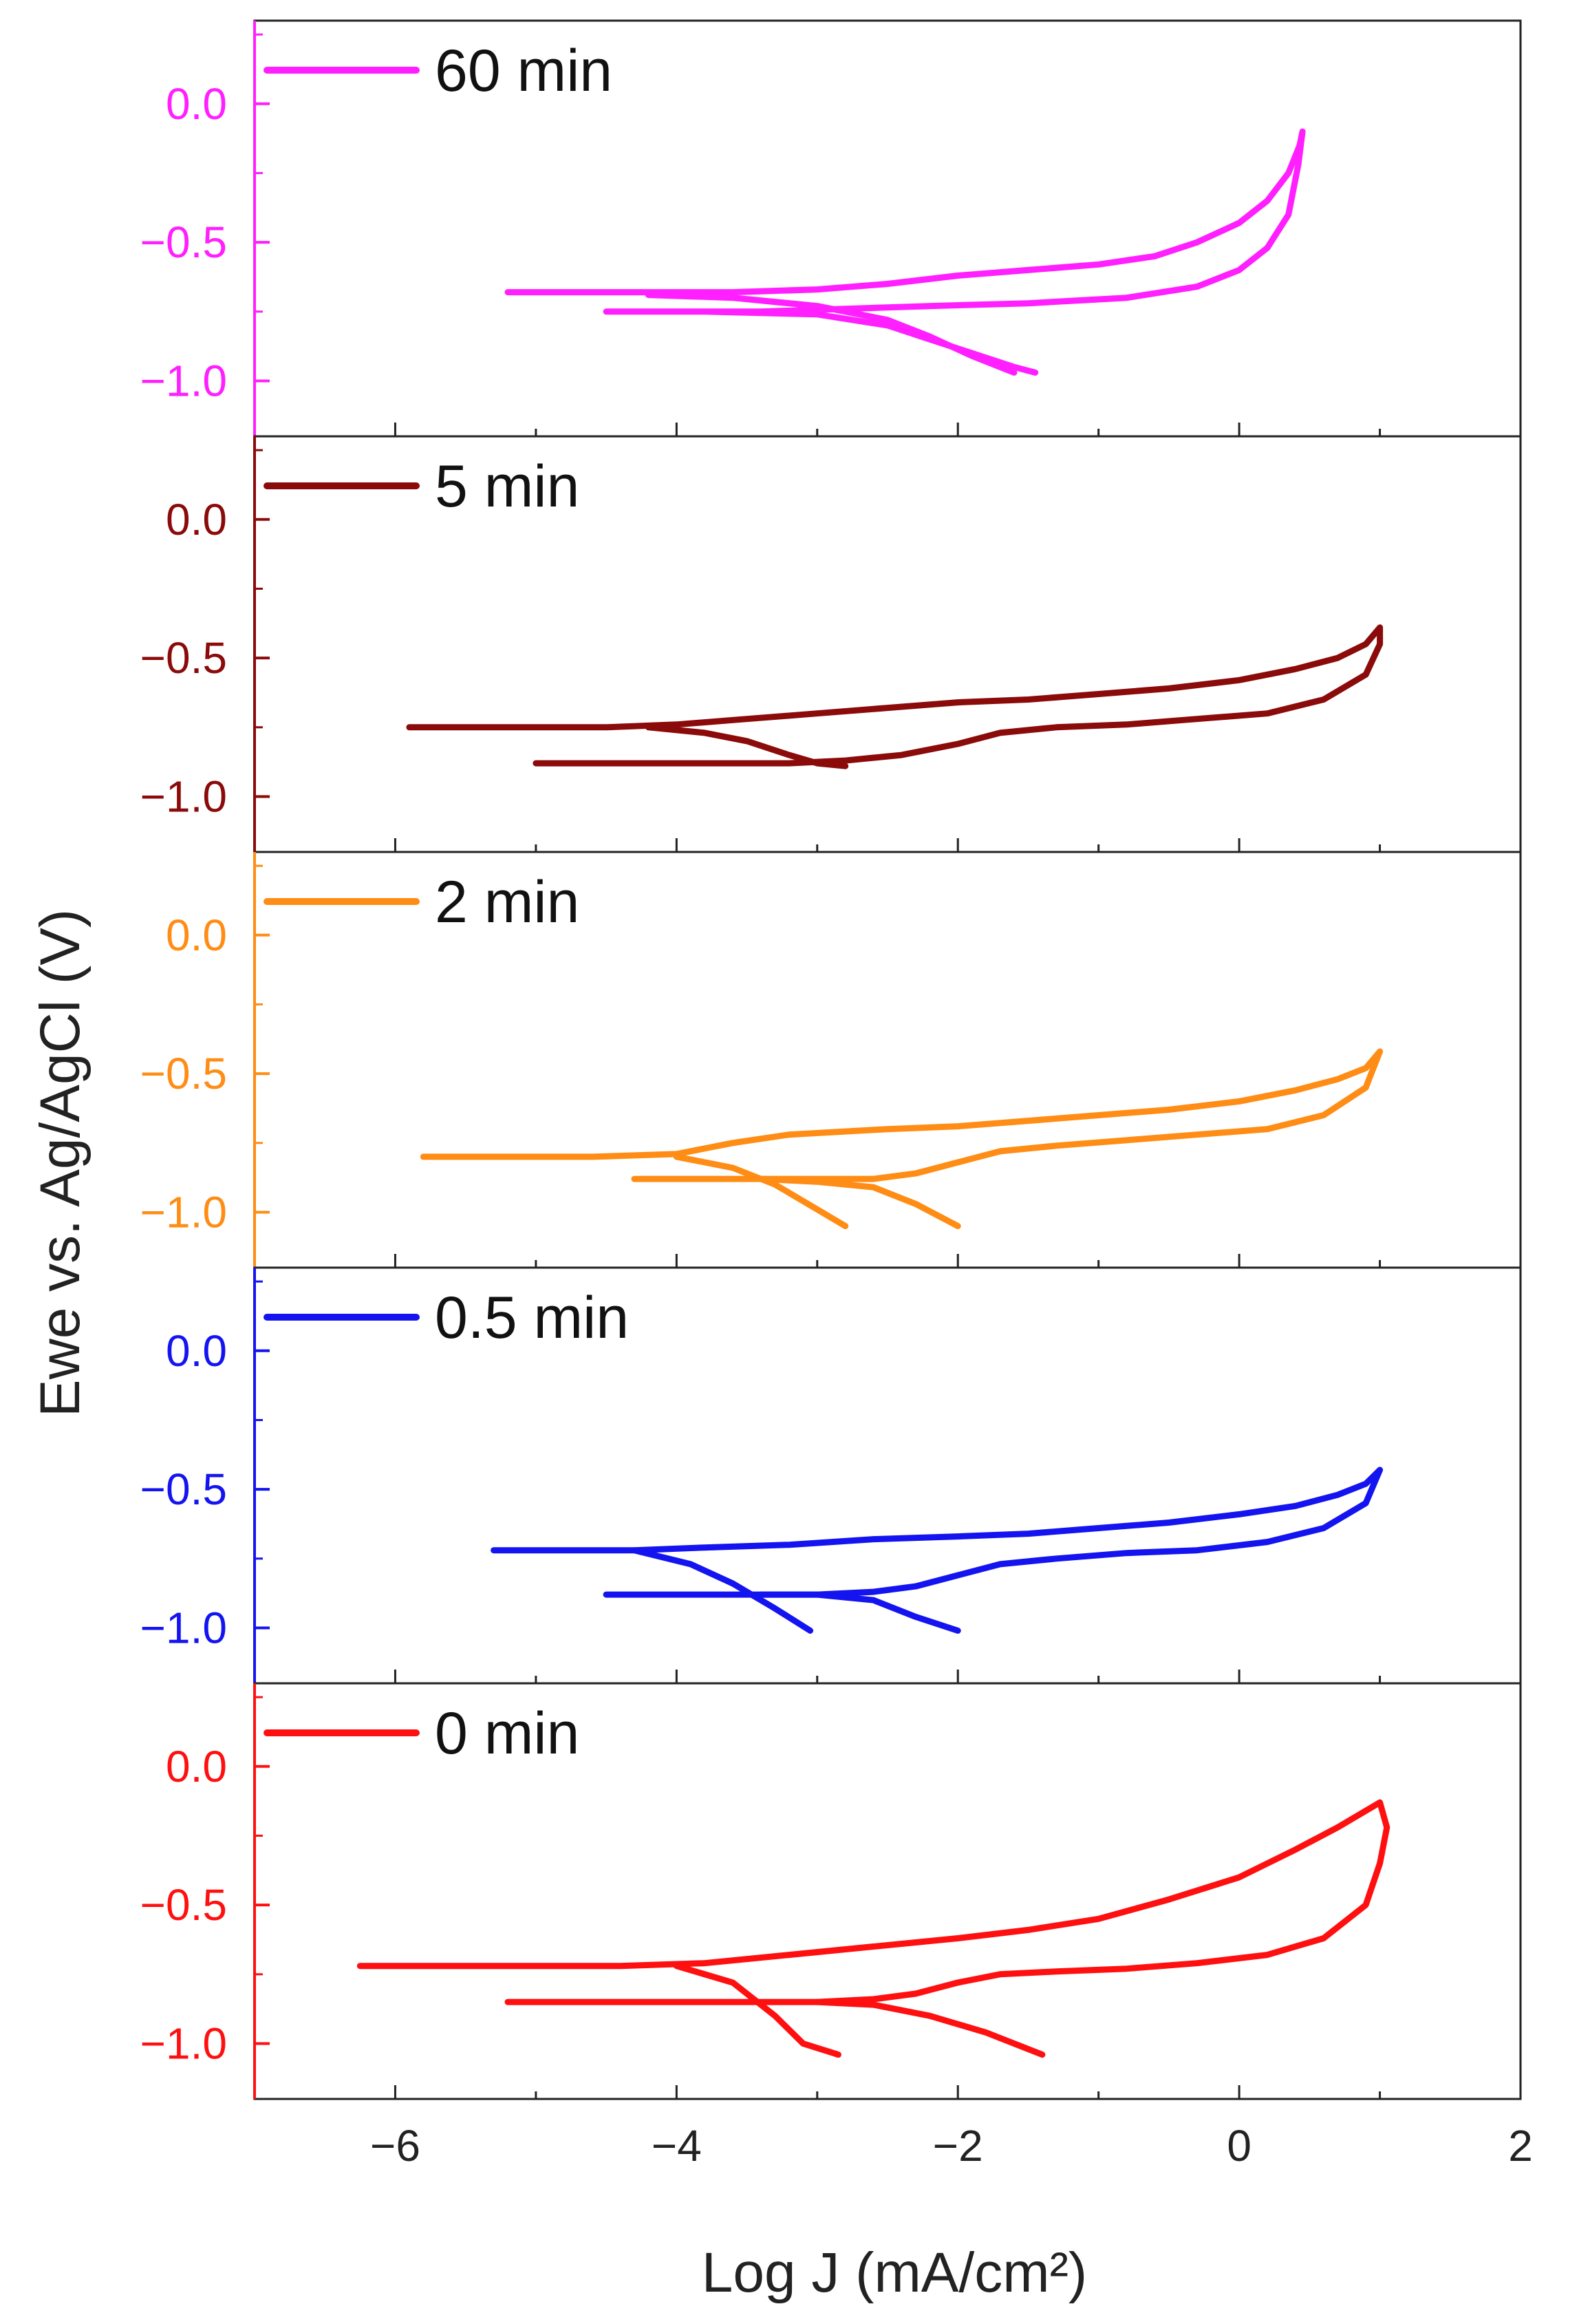  I want to click on y-tick-label-4-1: −0.5, so click(183, 1905).